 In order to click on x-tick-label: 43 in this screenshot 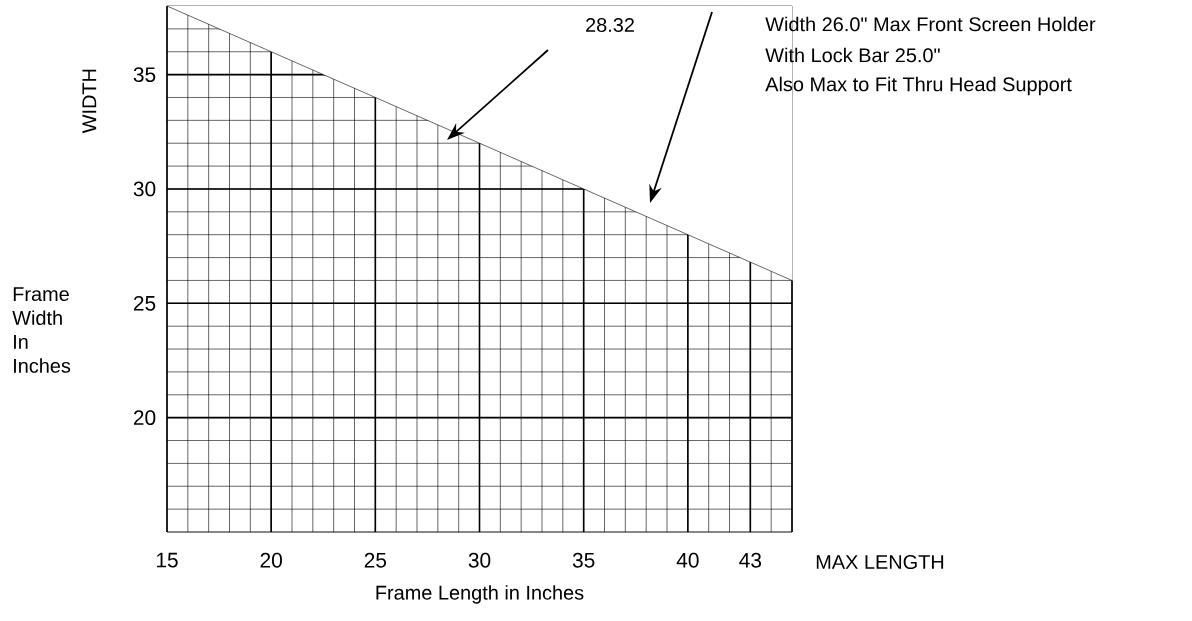, I will do `click(750, 560)`.